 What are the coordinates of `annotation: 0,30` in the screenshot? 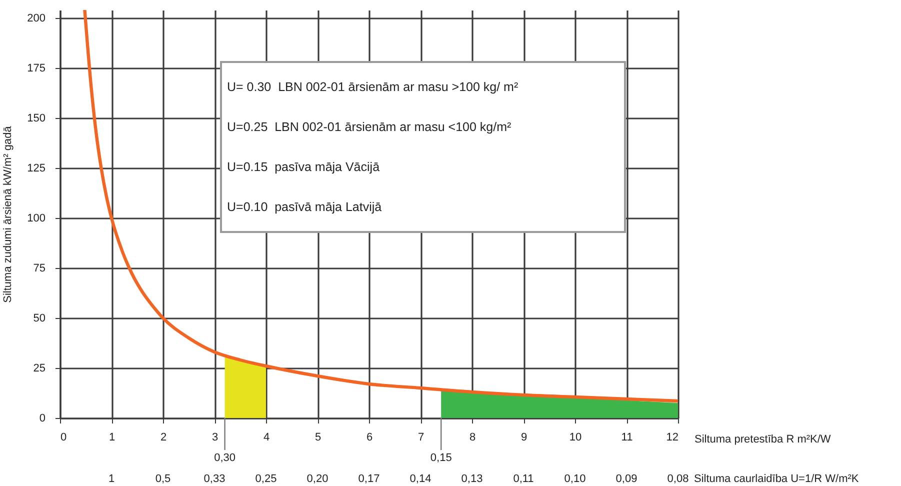 It's located at (225, 458).